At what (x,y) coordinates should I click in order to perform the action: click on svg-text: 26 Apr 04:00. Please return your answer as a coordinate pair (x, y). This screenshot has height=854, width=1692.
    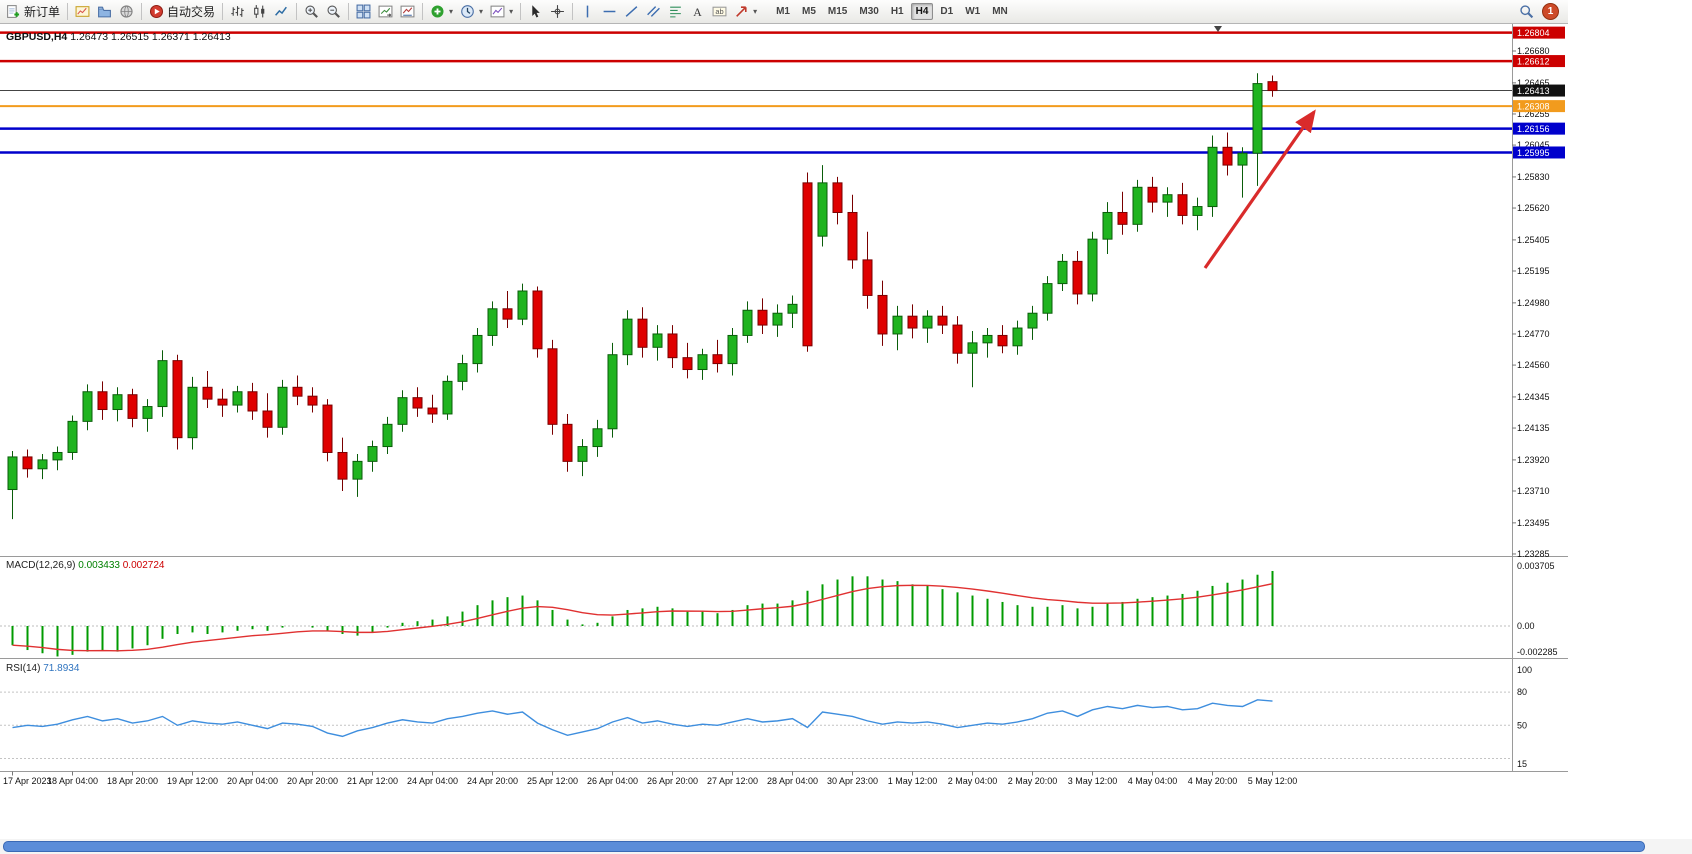
    Looking at the image, I should click on (612, 781).